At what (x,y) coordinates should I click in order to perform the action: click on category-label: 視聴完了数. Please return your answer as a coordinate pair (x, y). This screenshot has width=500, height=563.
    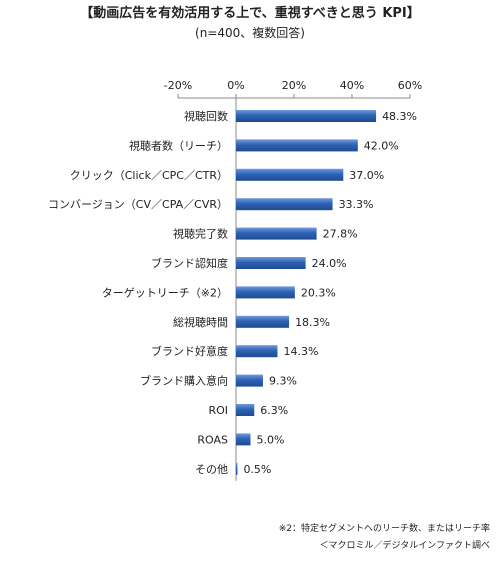
    Looking at the image, I should click on (200, 234).